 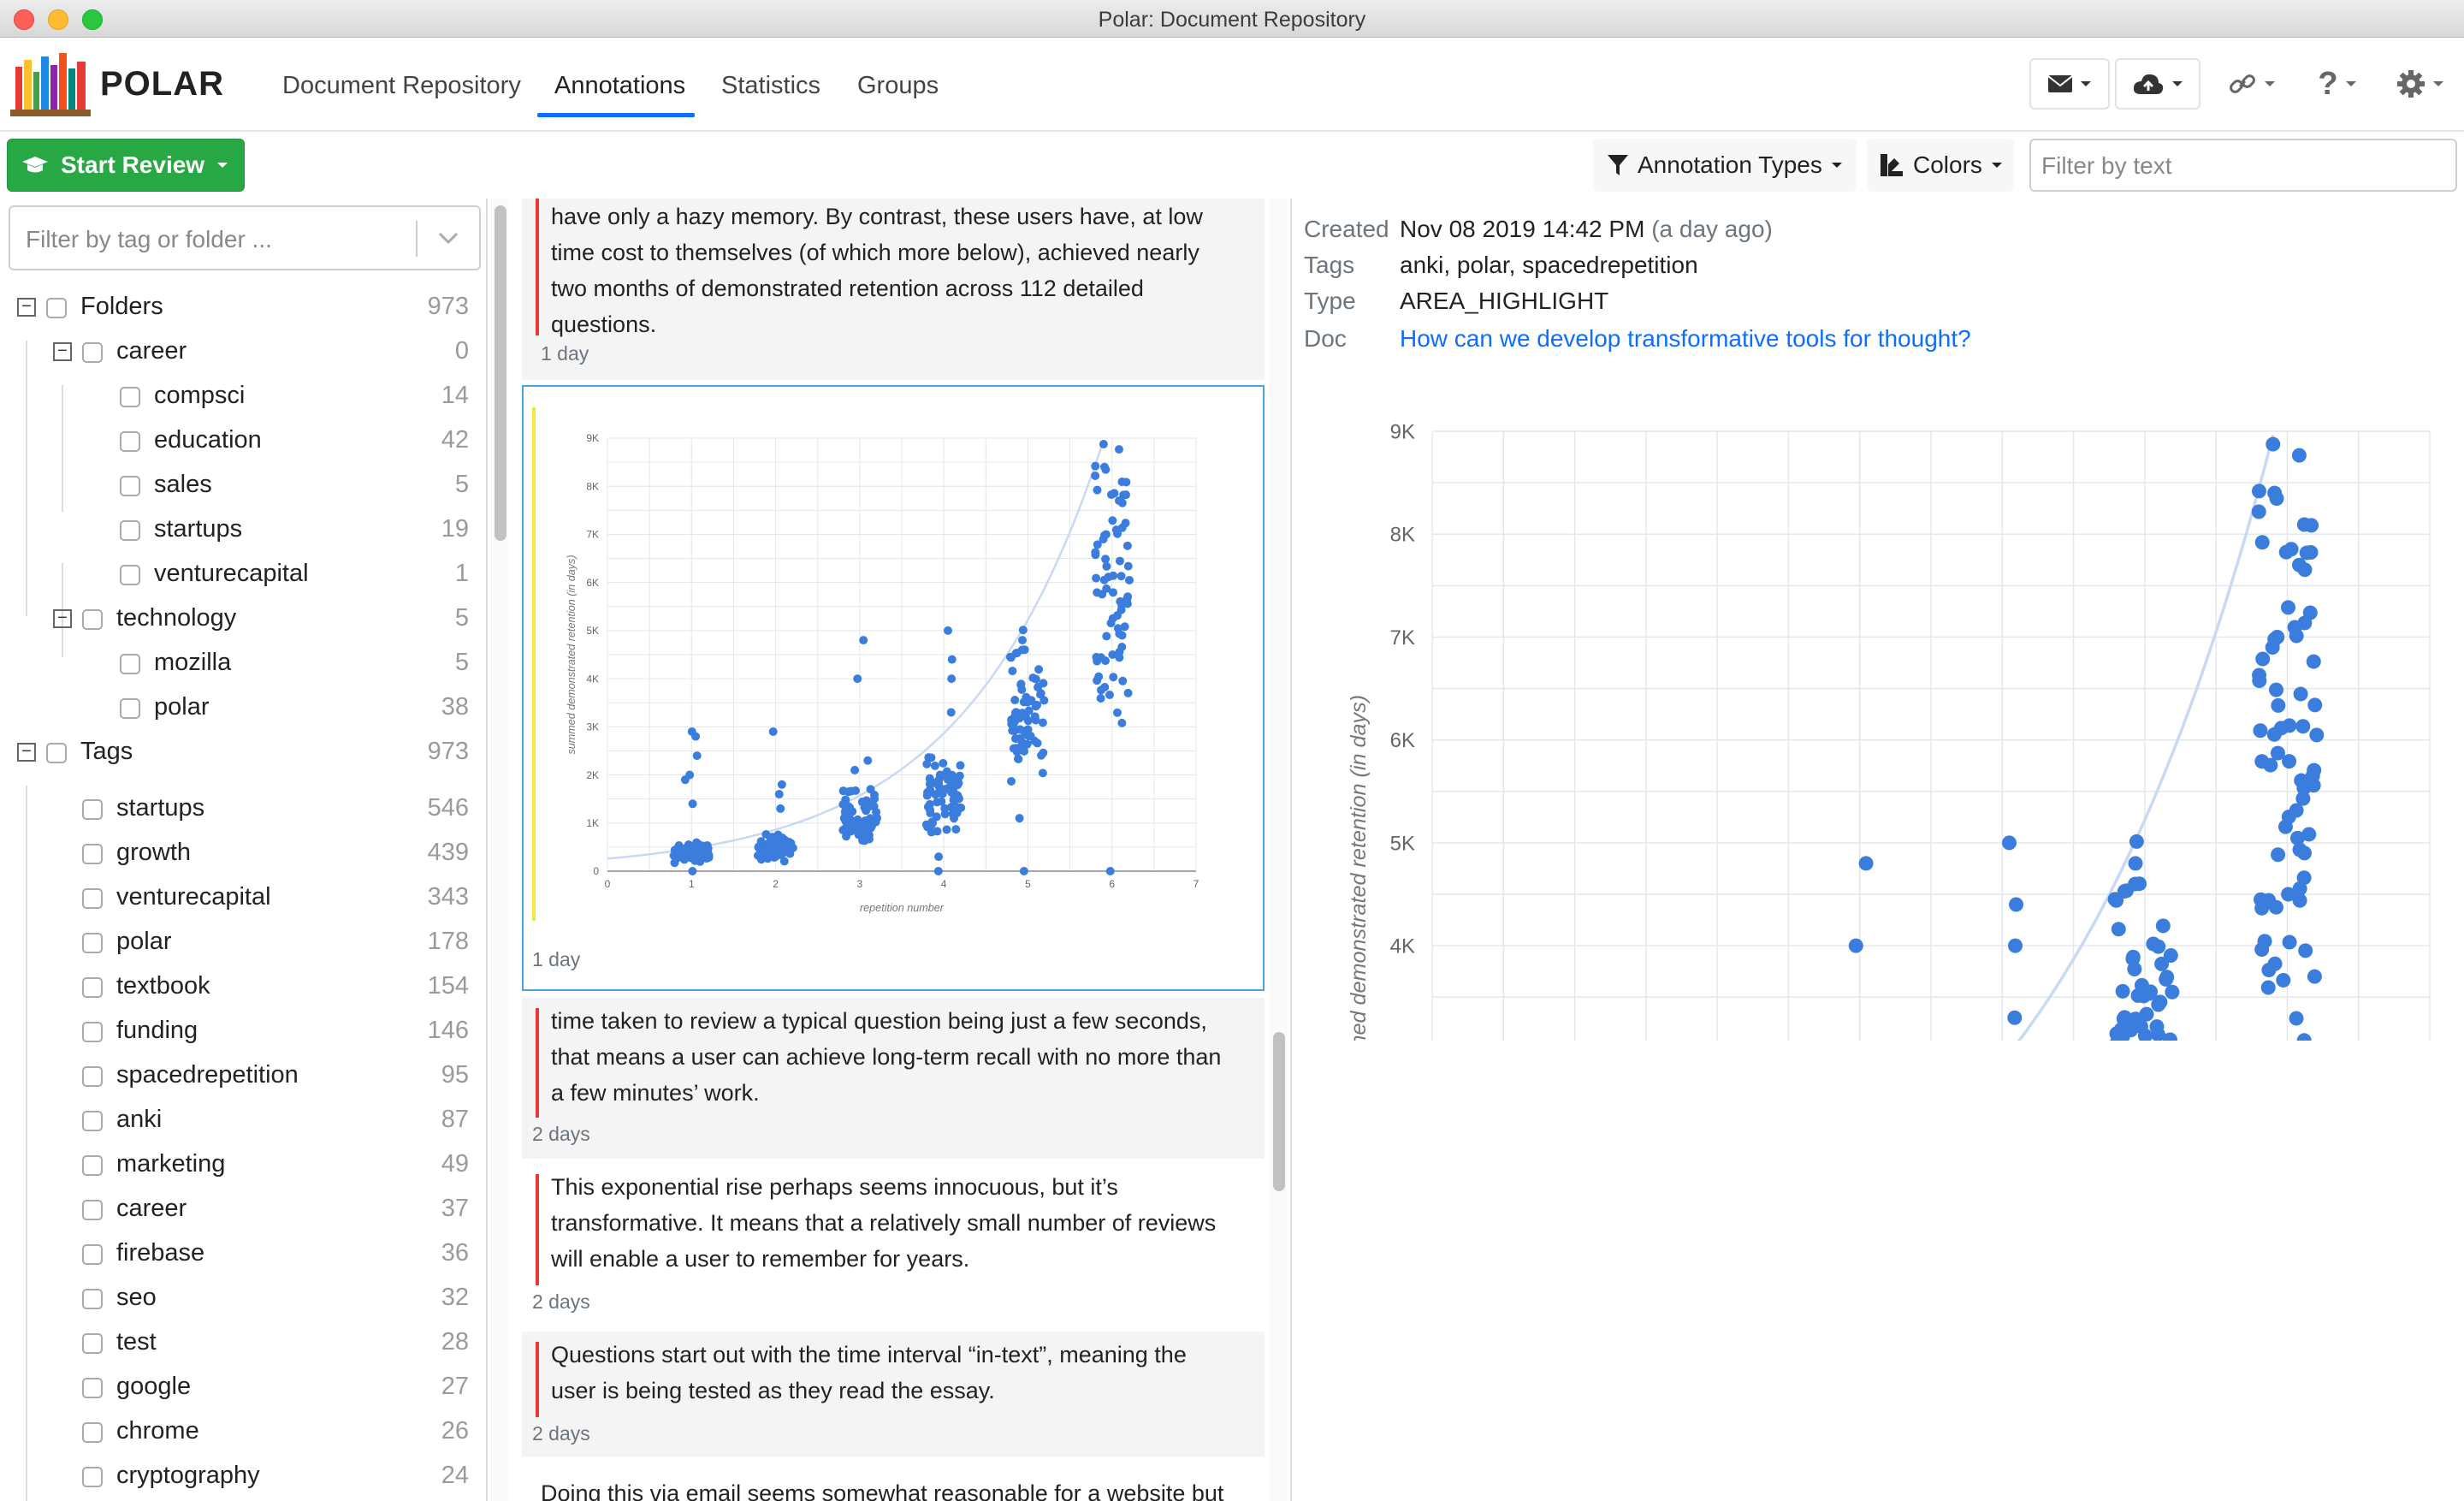 I want to click on sidebar-item-tag-test: test 28, so click(x=239, y=1343).